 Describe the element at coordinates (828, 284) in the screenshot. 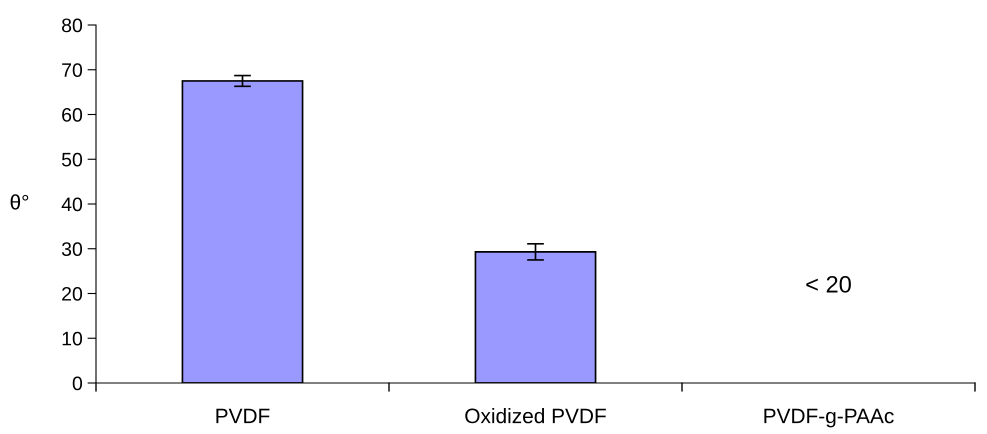

I see `annotation: < 20` at that location.